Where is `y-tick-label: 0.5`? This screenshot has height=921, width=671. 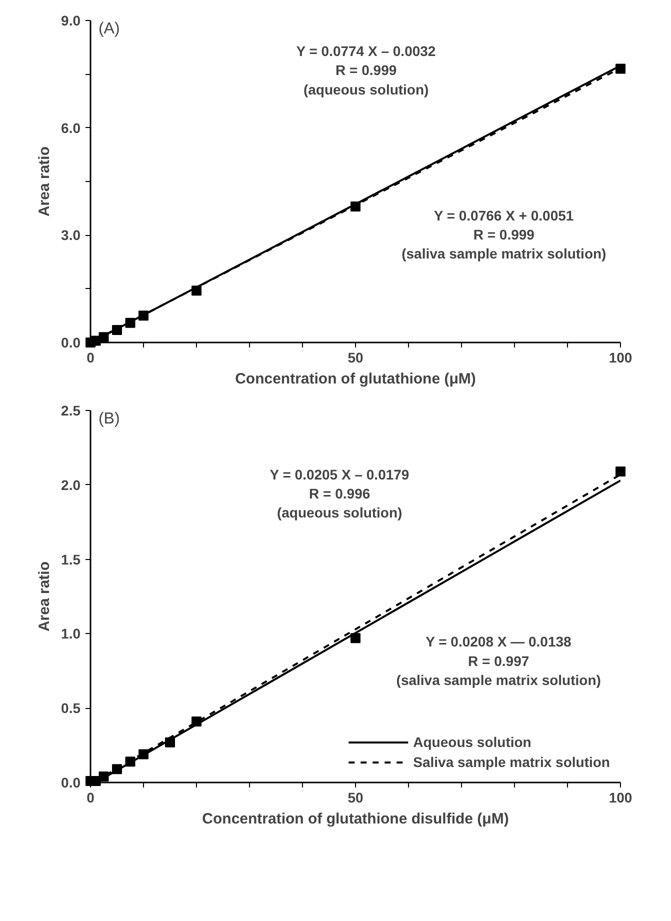
y-tick-label: 0.5 is located at coordinates (71, 708).